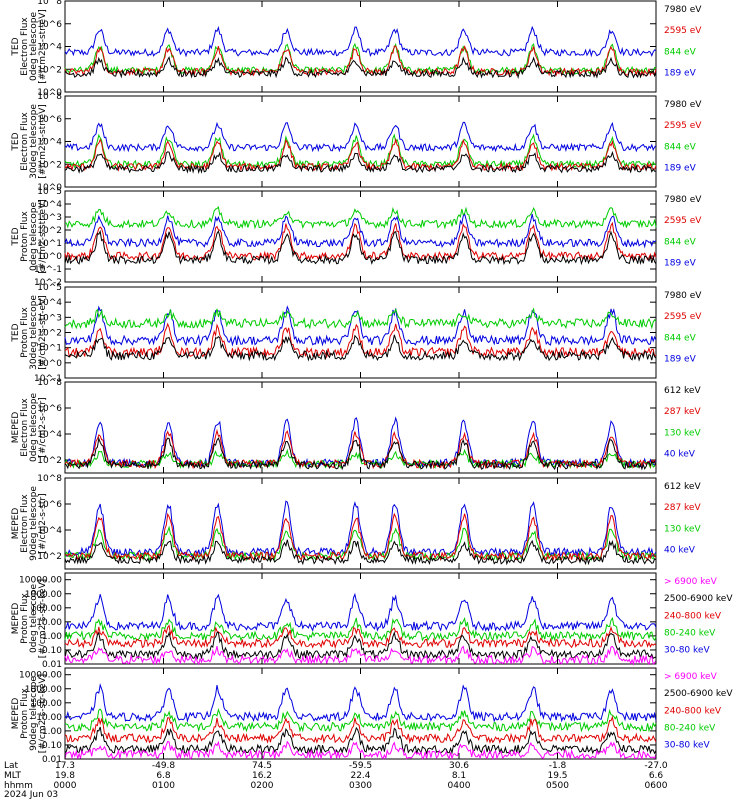 This screenshot has width=750, height=800. I want to click on y-axis-label-line: [#/cm2-s-str-keV], so click(43, 713).